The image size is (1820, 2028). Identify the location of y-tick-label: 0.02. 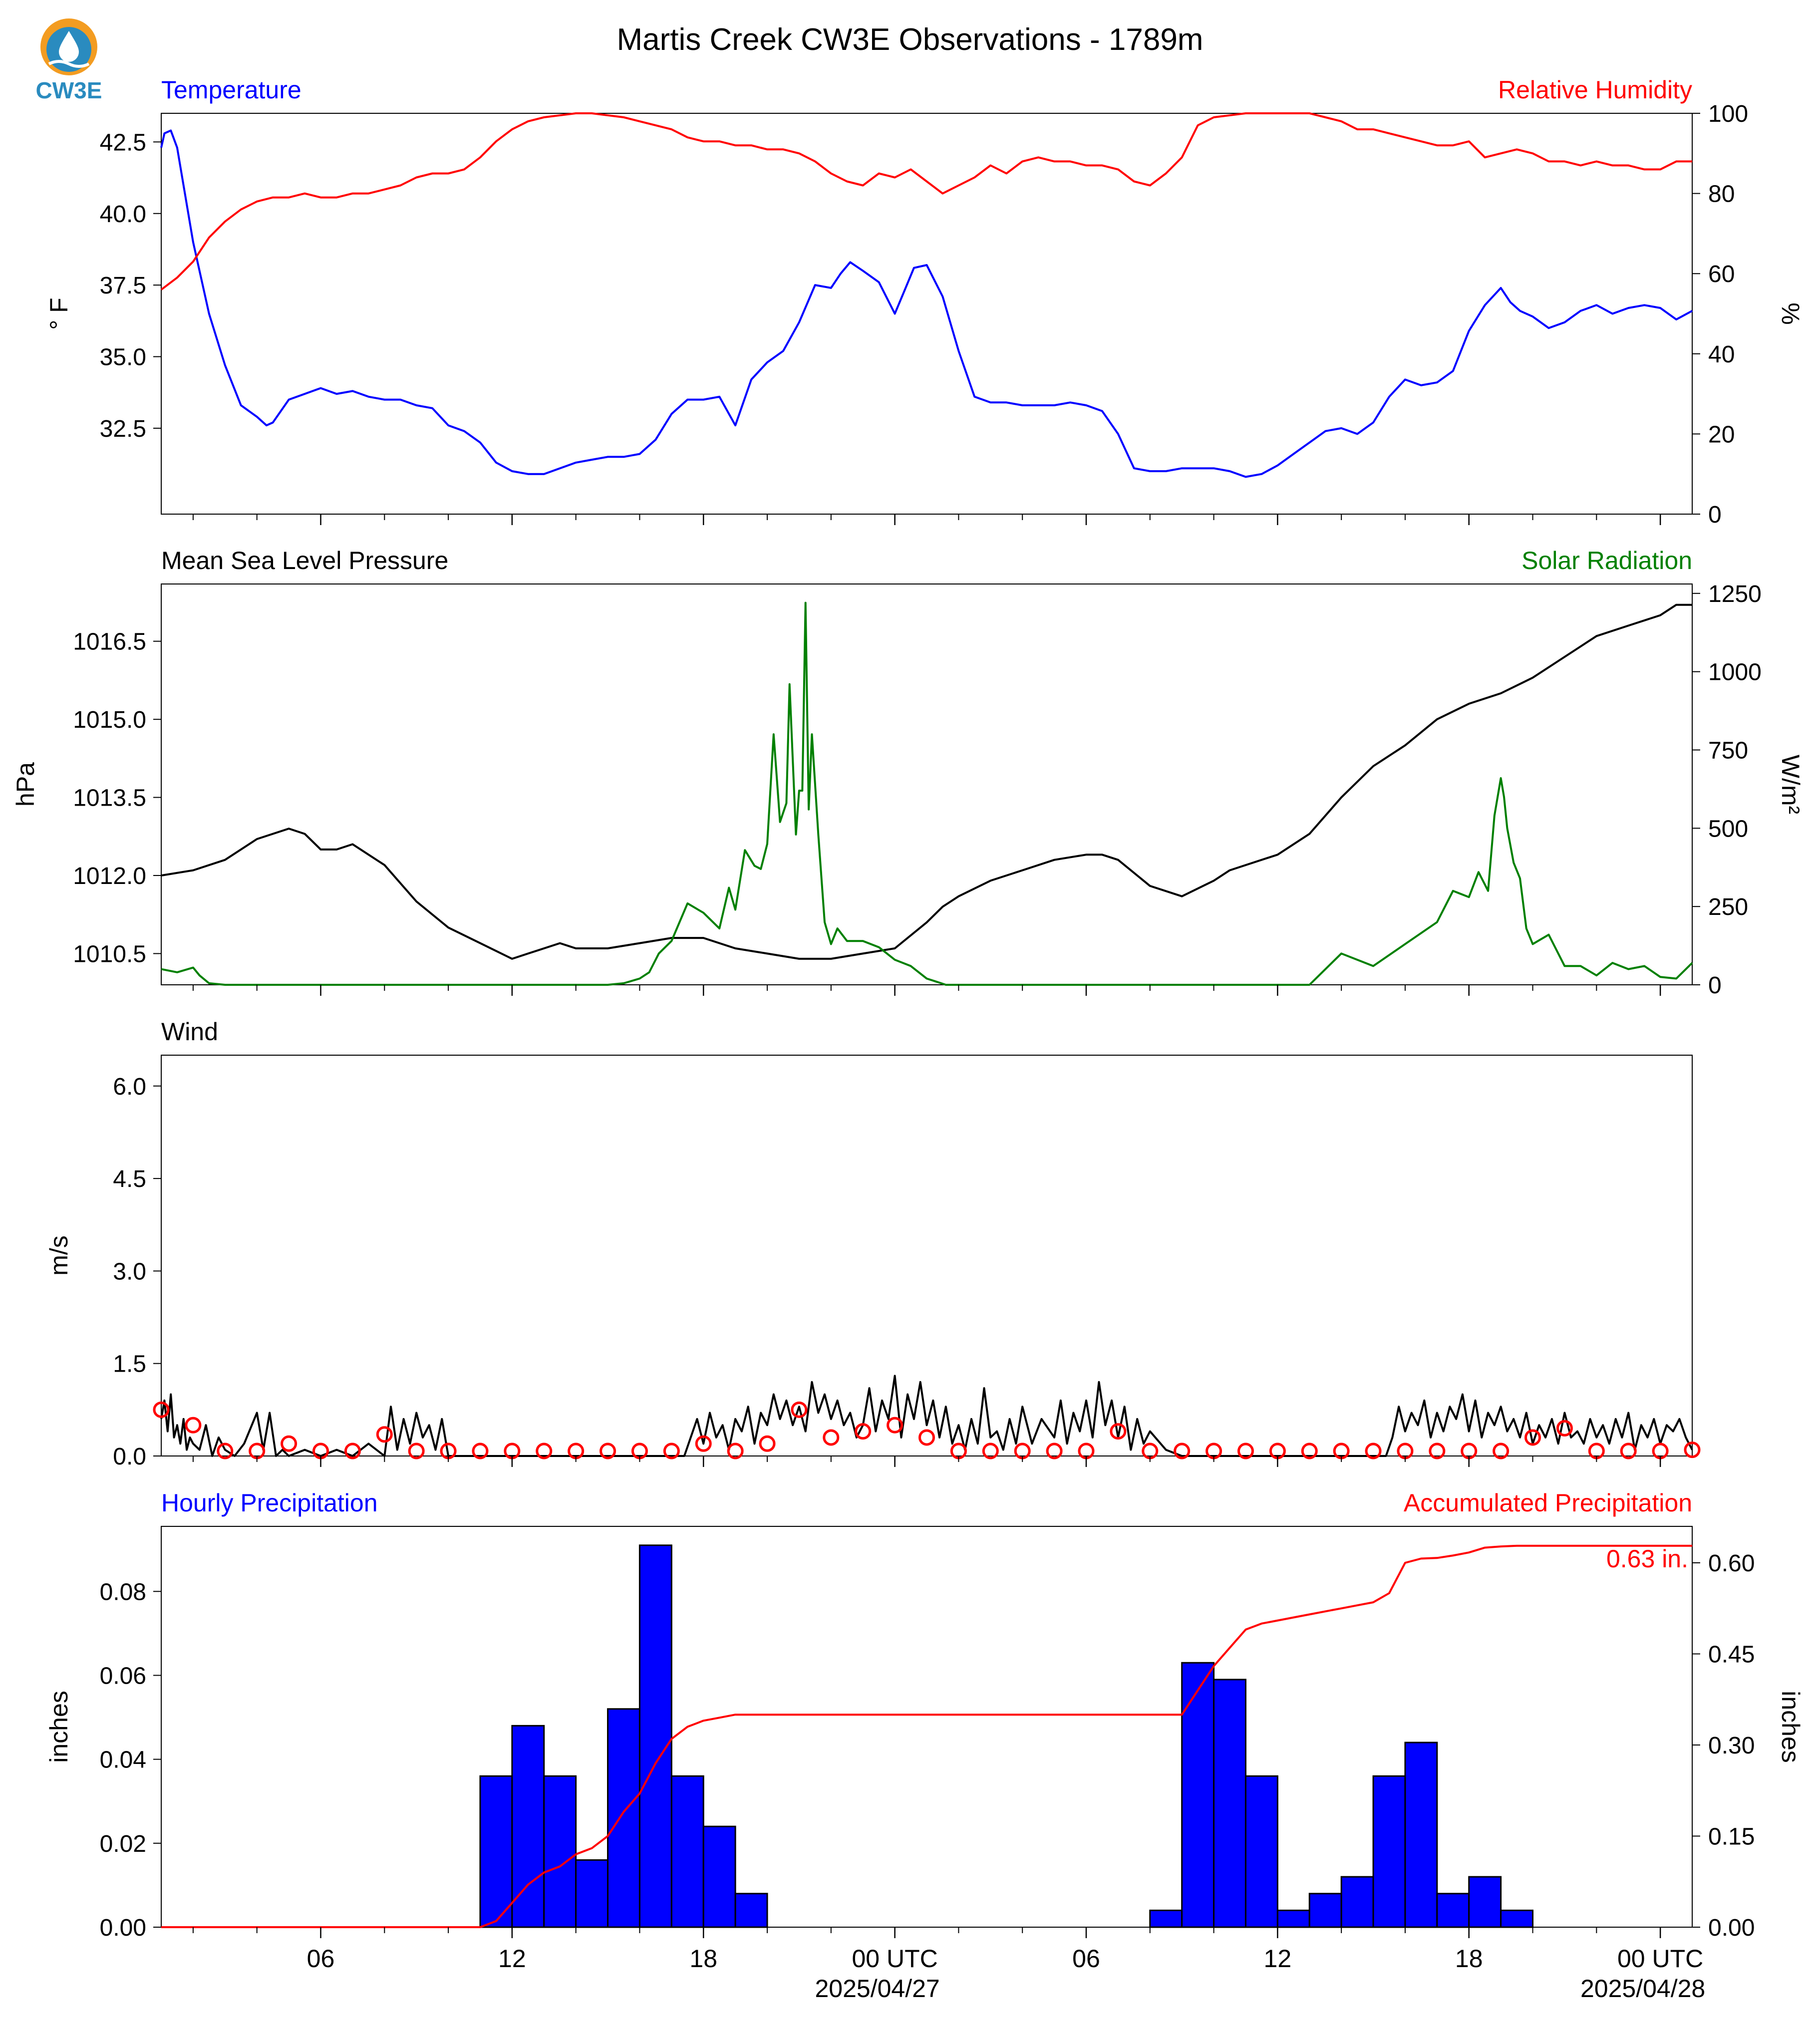
(123, 1844).